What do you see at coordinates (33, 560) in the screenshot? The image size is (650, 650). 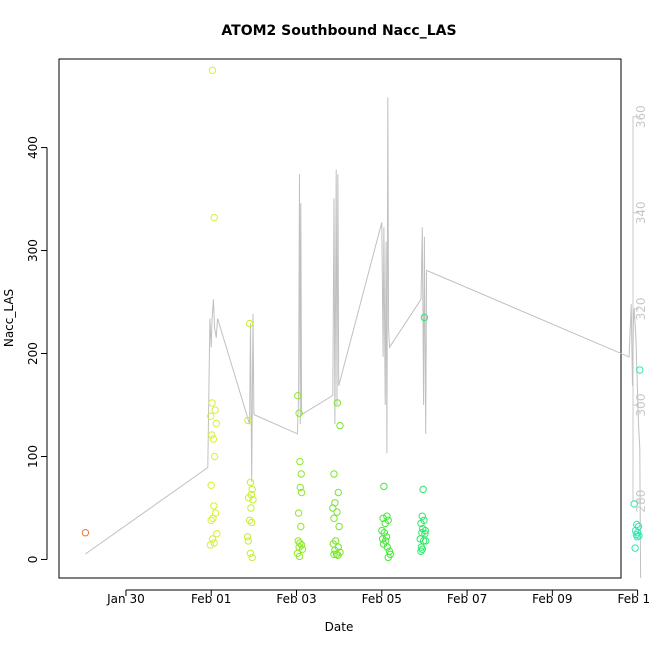 I see `y-tick-label: 0` at bounding box center [33, 560].